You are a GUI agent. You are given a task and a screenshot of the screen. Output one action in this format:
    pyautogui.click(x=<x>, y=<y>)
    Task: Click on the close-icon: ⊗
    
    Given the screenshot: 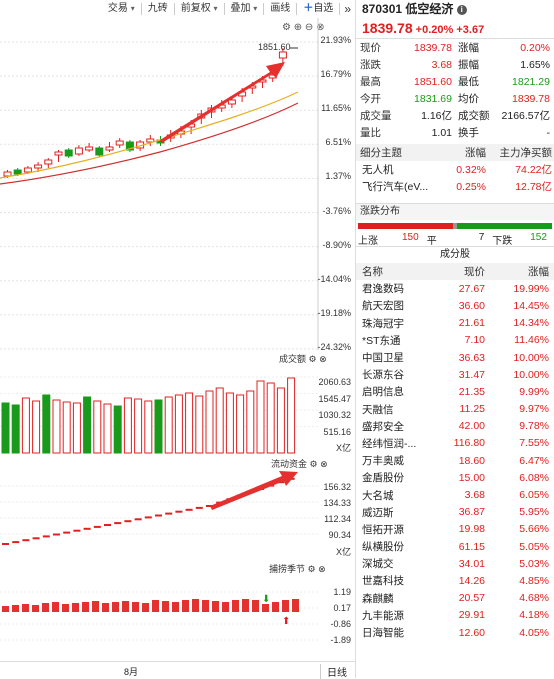 What is the action you would take?
    pyautogui.click(x=320, y=27)
    